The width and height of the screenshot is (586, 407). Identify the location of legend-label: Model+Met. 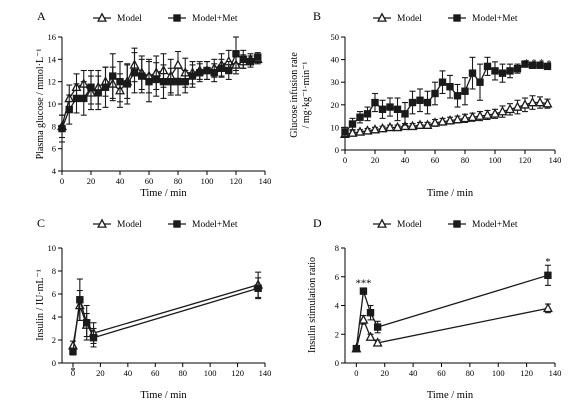
(215, 19).